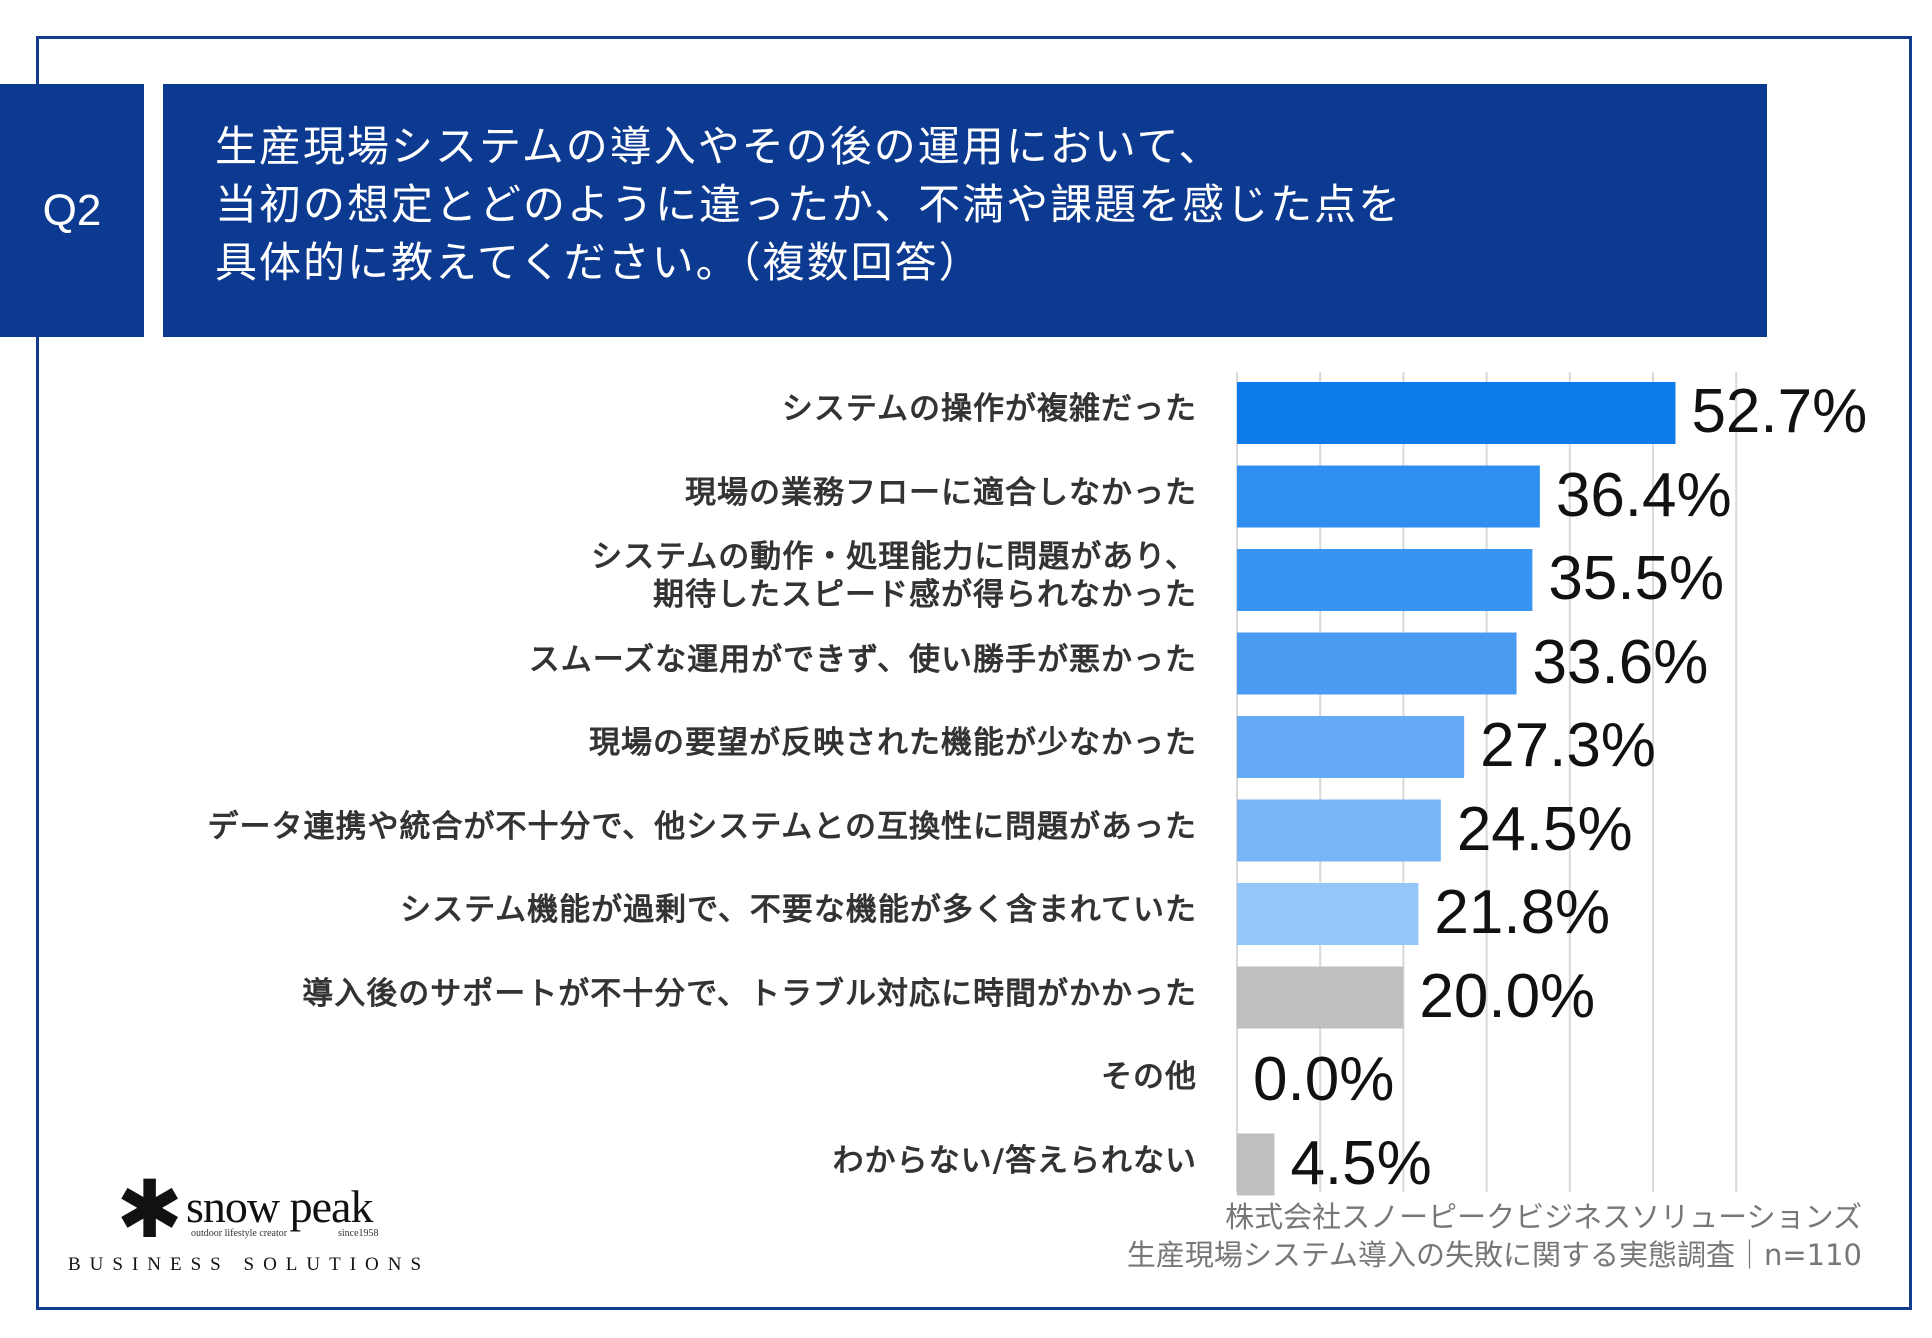 The image size is (1932, 1338). I want to click on value-label-7: 20.0%, so click(1507, 996).